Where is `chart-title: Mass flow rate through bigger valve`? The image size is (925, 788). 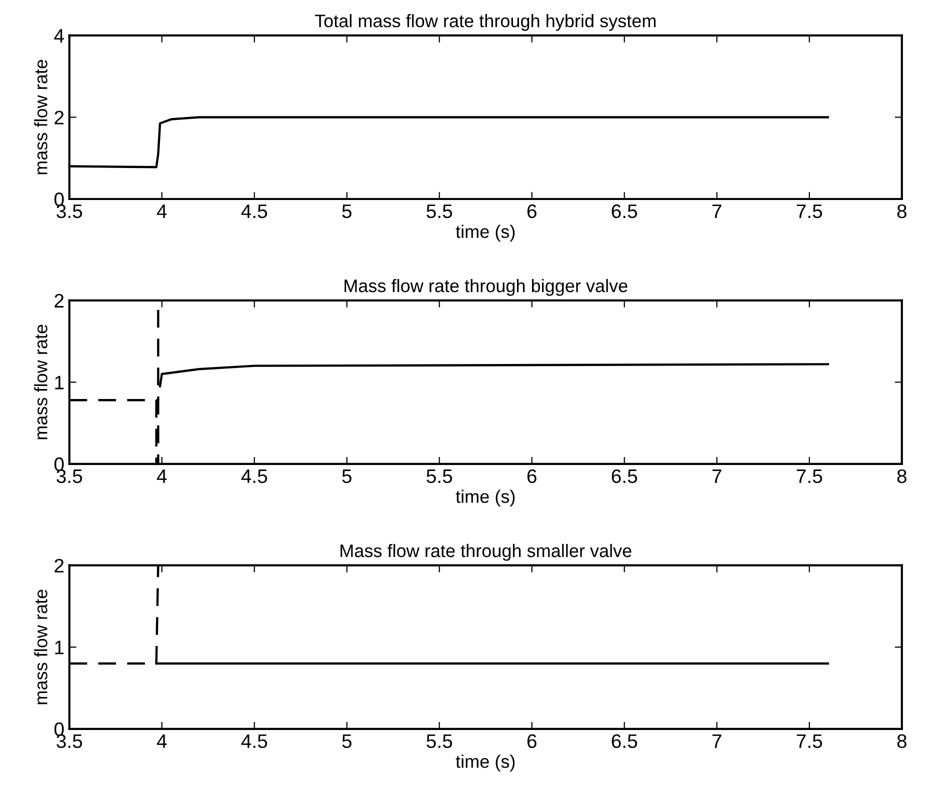
chart-title: Mass flow rate through bigger valve is located at coordinates (486, 287).